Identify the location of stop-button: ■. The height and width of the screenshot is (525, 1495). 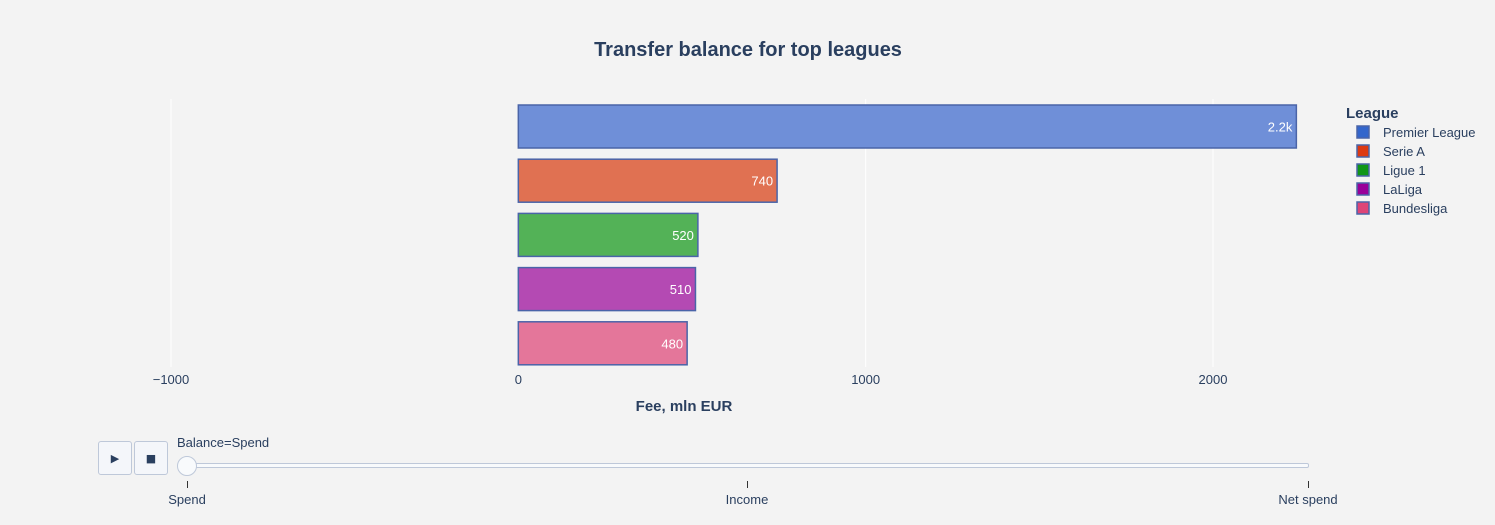
(151, 458).